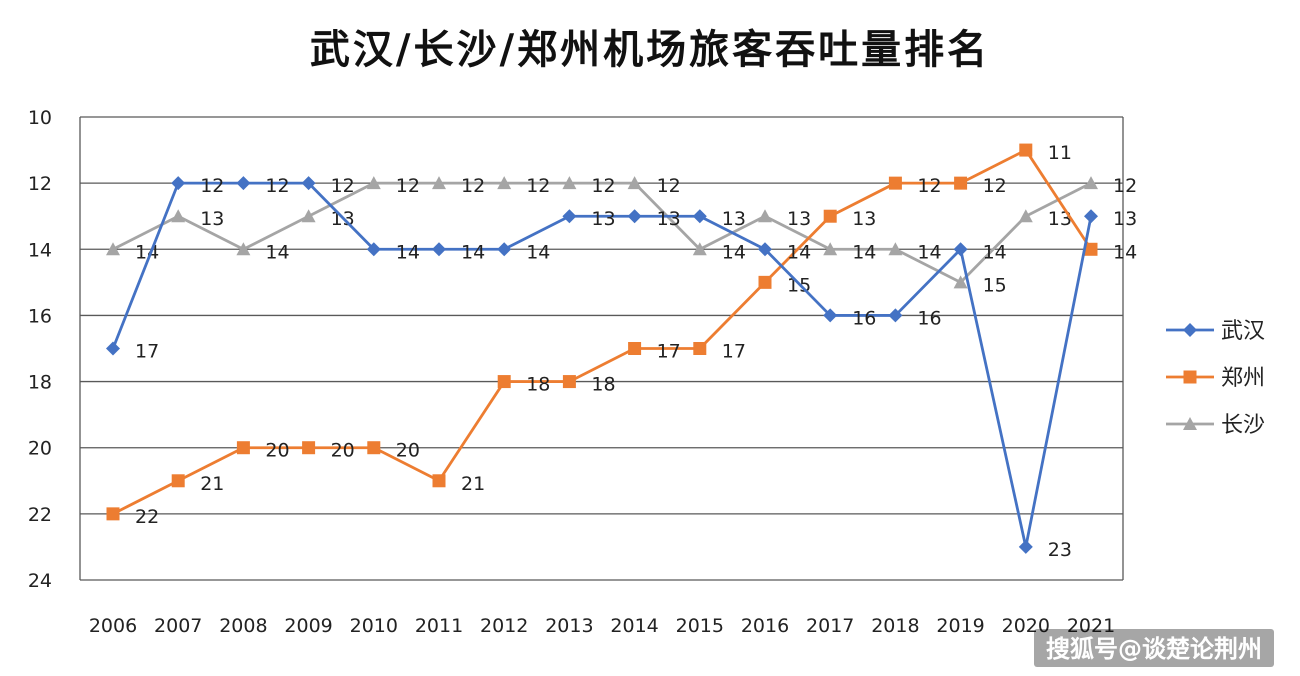 The image size is (1300, 676). Describe the element at coordinates (995, 285) in the screenshot. I see `data-label: 15` at that location.